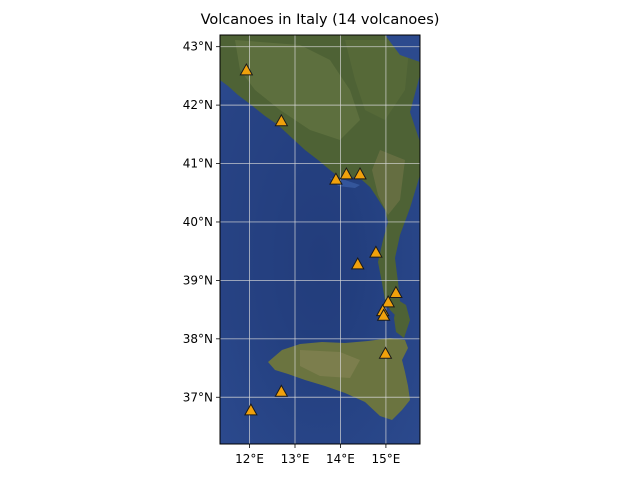 The image size is (640, 480). I want to click on x-tick-label: 13°E, so click(295, 459).